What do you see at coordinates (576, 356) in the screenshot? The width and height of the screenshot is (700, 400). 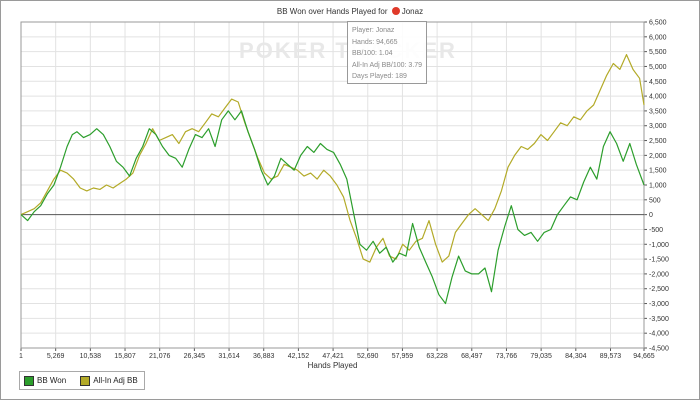 I see `x-tick-label: 84,304` at bounding box center [576, 356].